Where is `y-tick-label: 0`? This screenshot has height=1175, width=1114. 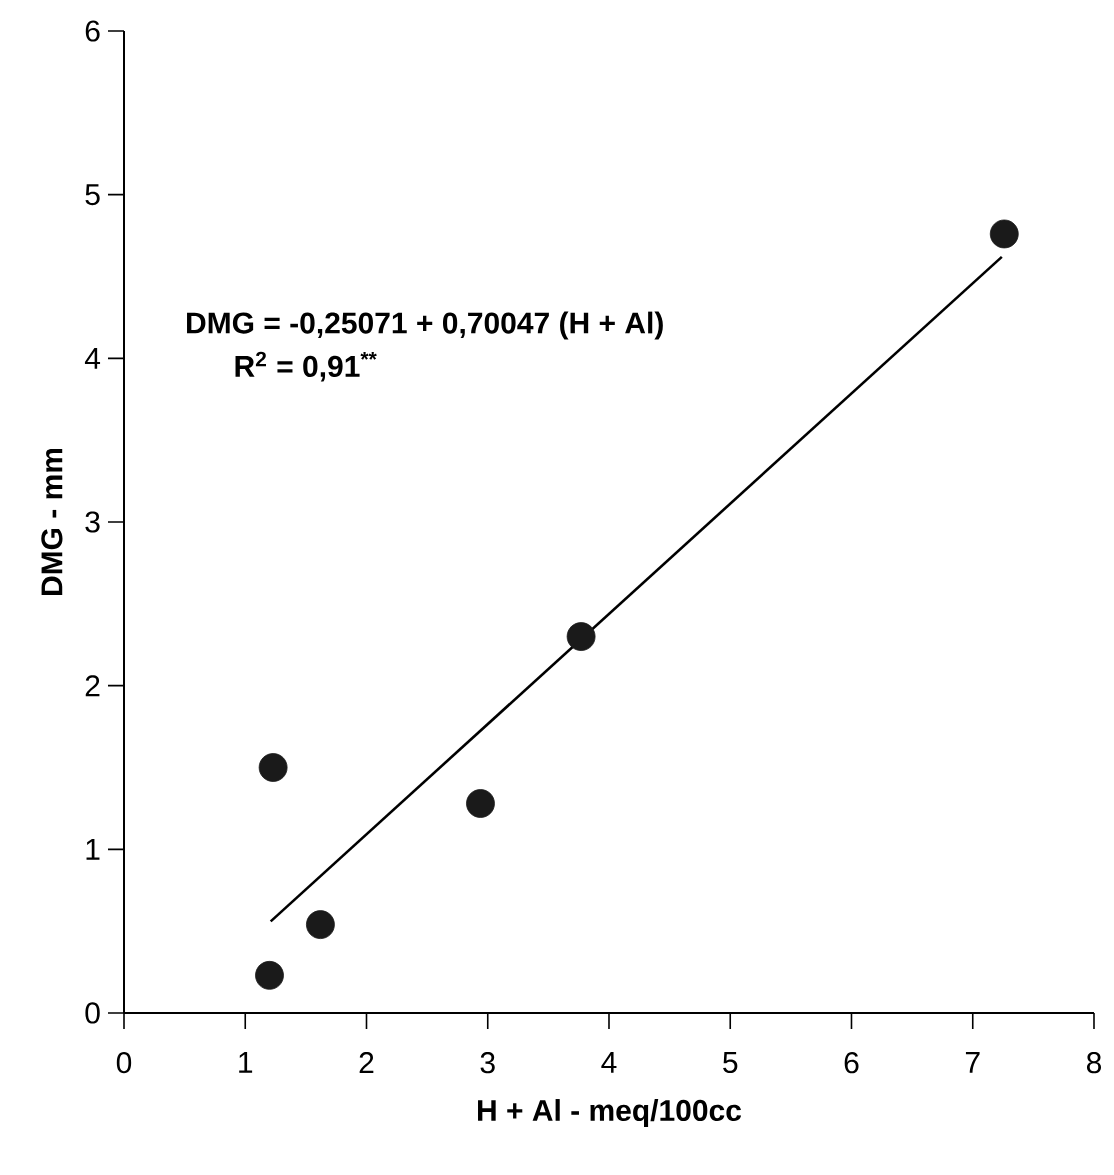
y-tick-label: 0 is located at coordinates (92, 1013).